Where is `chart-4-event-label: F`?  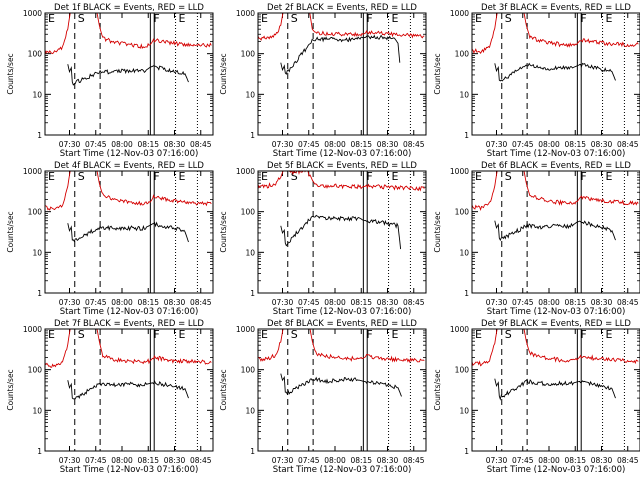 chart-4-event-label: F is located at coordinates (156, 176).